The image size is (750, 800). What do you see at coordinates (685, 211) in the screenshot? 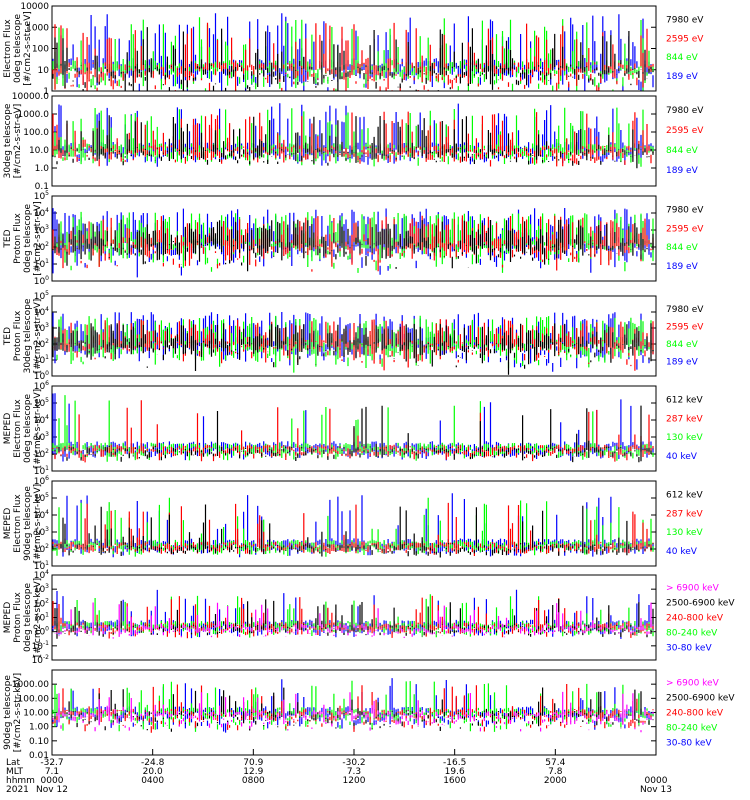
I see `legend-2-0: 7980 eV` at bounding box center [685, 211].